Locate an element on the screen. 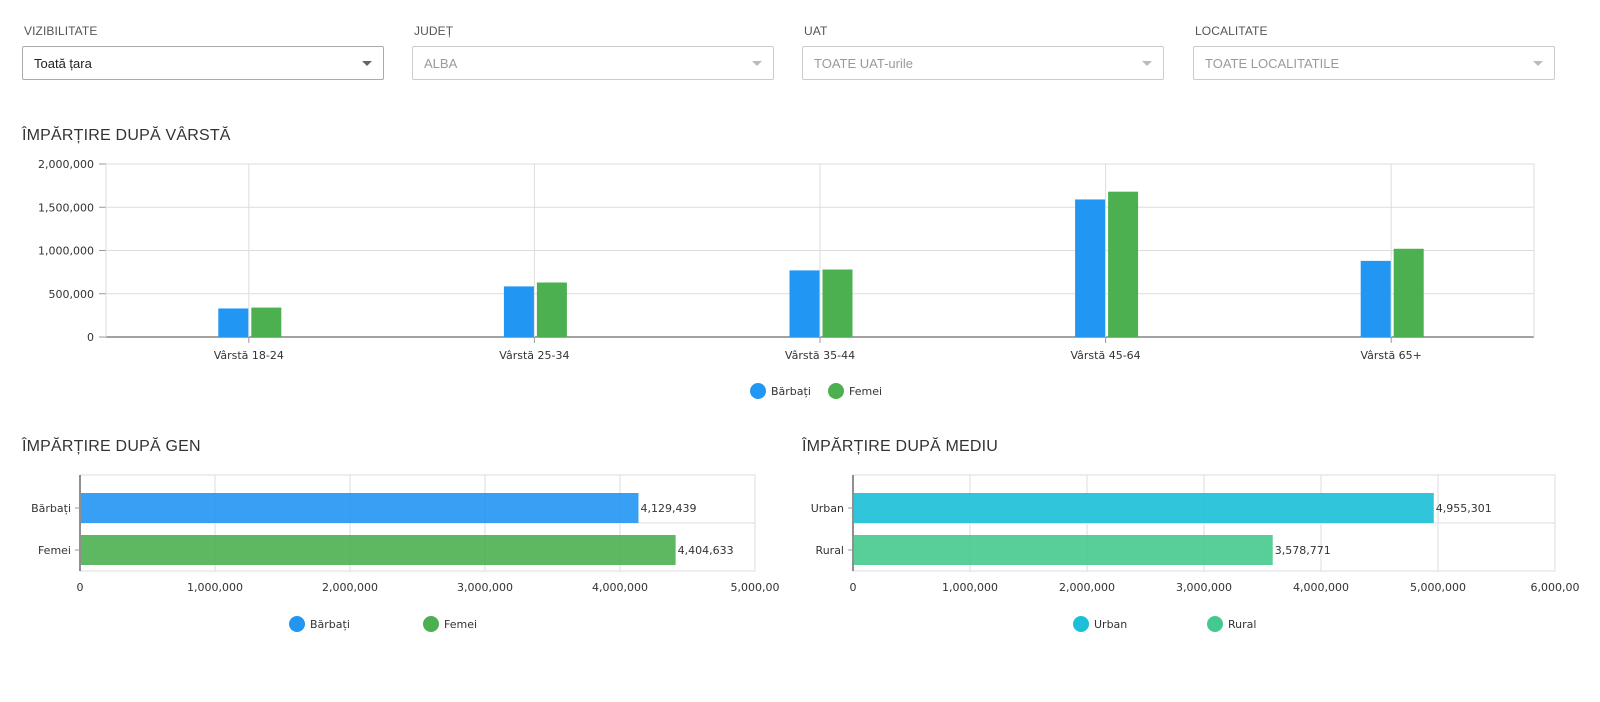 This screenshot has height=702, width=1600. select-value: TOATE UAT-urile is located at coordinates (863, 63).